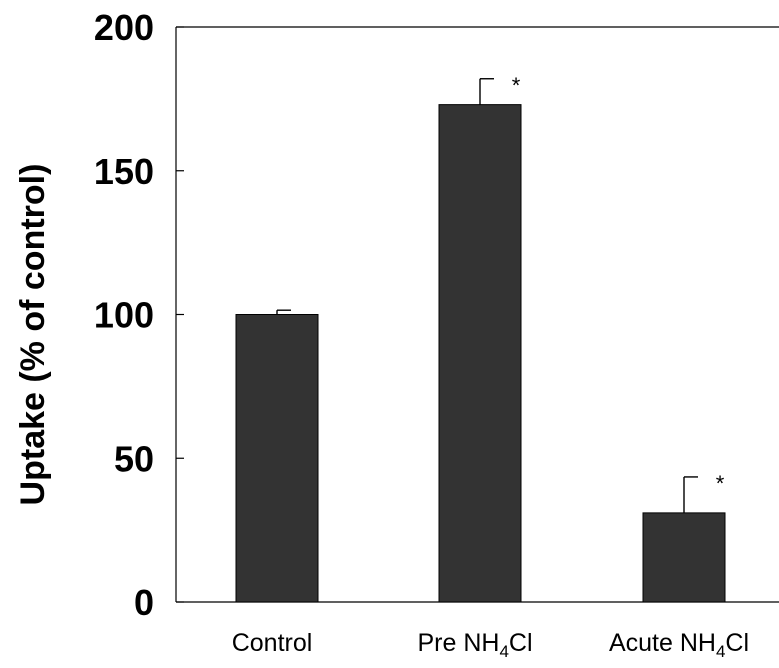  I want to click on y-axis-title: Uptake (% of control), so click(33, 335).